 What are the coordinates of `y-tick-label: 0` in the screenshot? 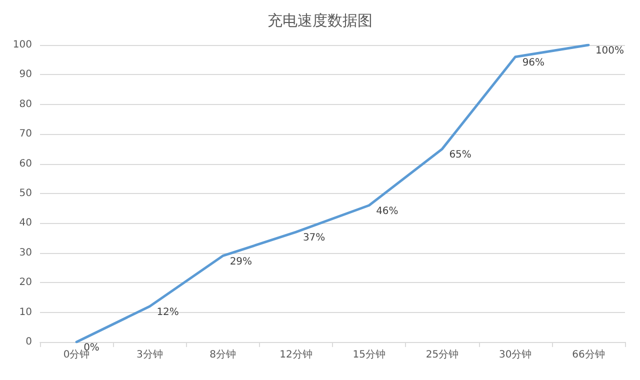 It's located at (29, 342).